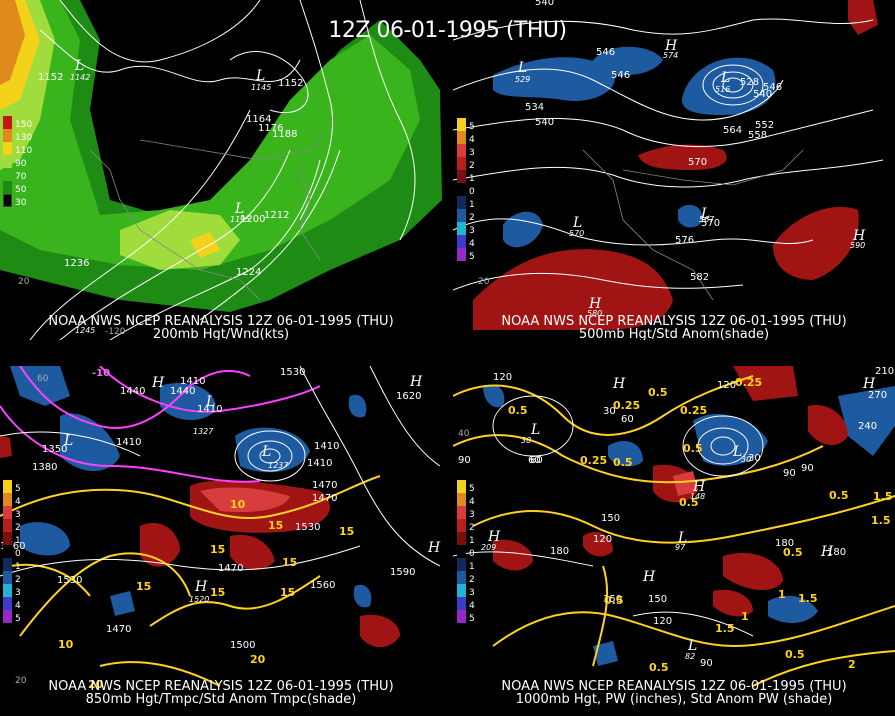  I want to click on center-value: 82, so click(690, 656).